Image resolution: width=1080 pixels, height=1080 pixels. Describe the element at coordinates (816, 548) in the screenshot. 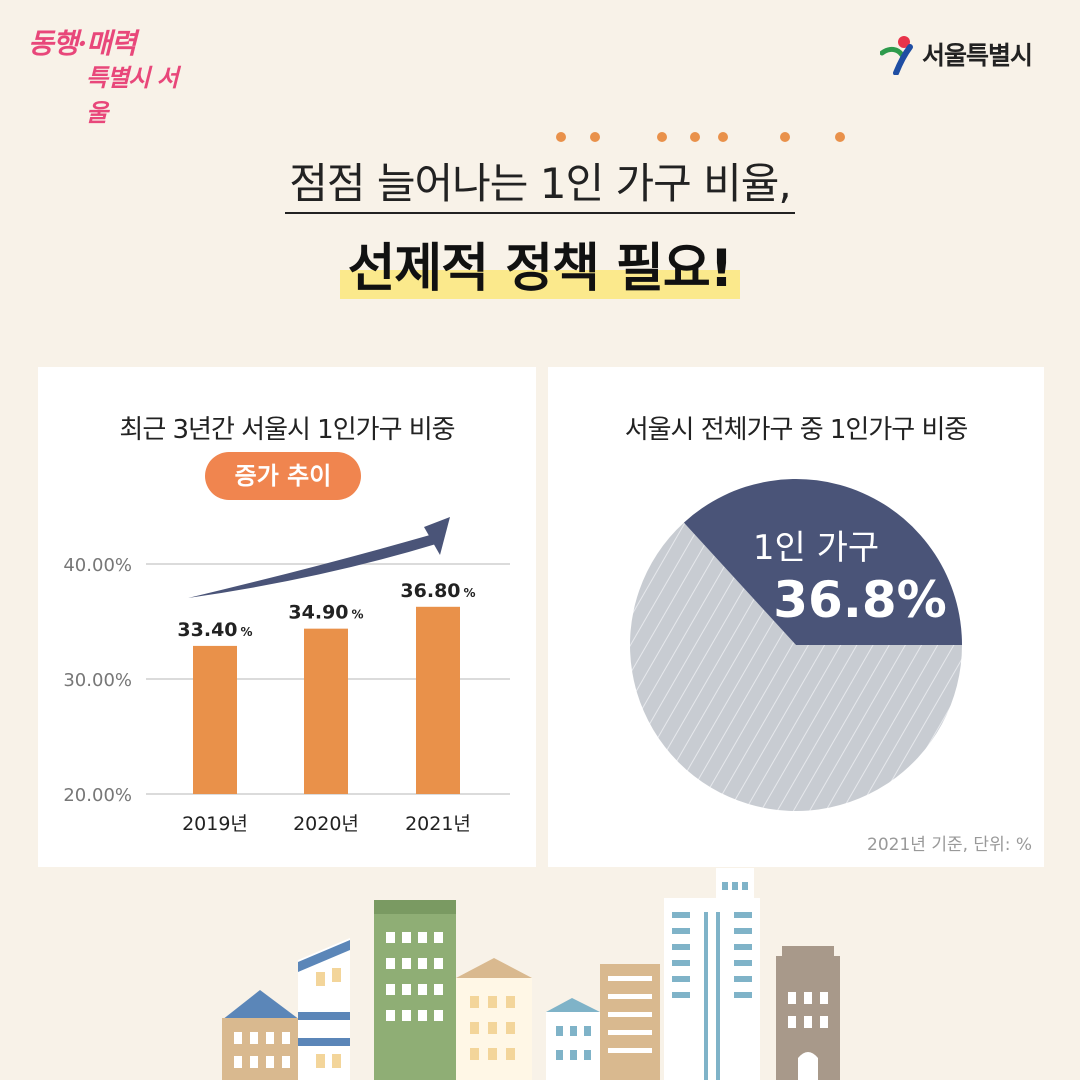

I see `pie-slice-label: 1인 가구` at that location.